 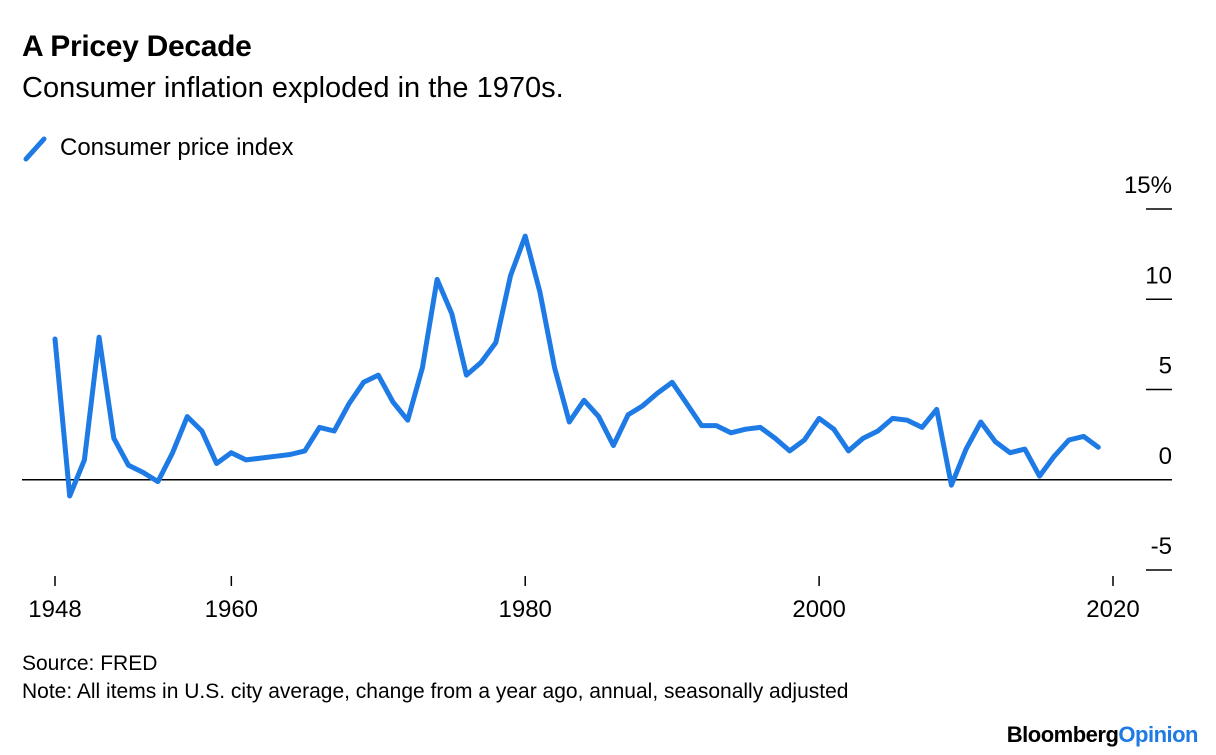 What do you see at coordinates (90, 663) in the screenshot?
I see `chart-source: Source: FRED` at bounding box center [90, 663].